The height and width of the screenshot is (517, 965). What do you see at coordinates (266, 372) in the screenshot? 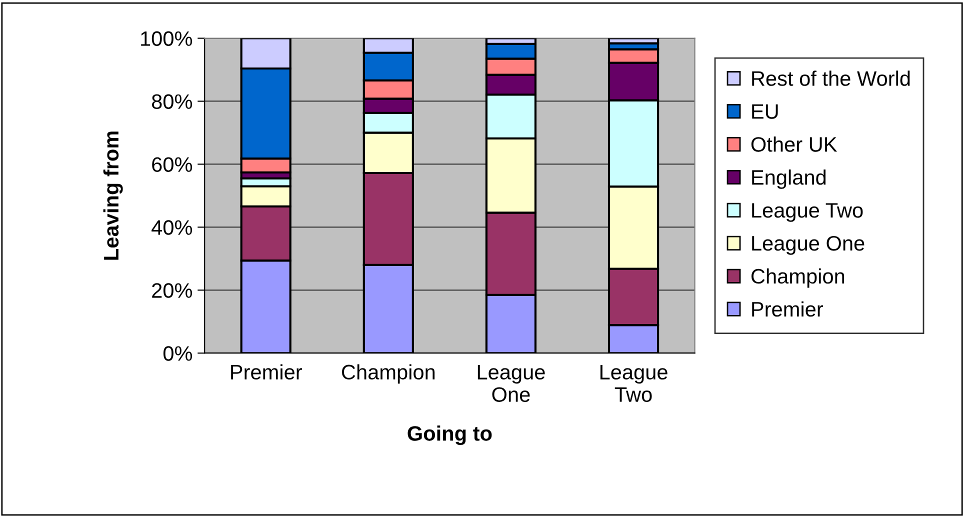
I see `x-tick-label: Premier` at bounding box center [266, 372].